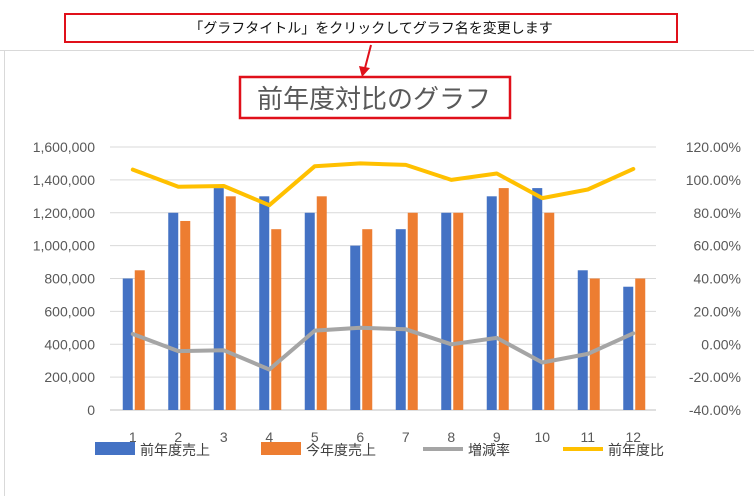 This screenshot has height=496, width=754. Describe the element at coordinates (713, 180) in the screenshot. I see `right-tick-label: 100.00%` at that location.